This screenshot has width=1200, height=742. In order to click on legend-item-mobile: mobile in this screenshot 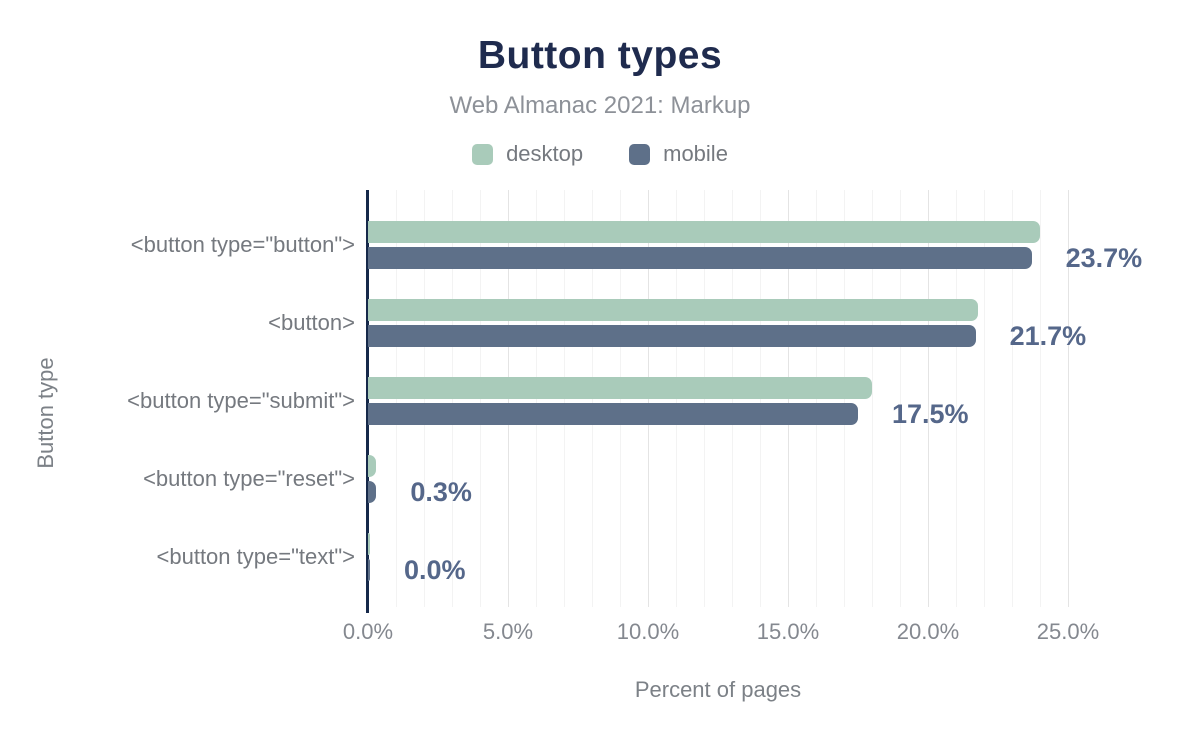, I will do `click(678, 154)`.